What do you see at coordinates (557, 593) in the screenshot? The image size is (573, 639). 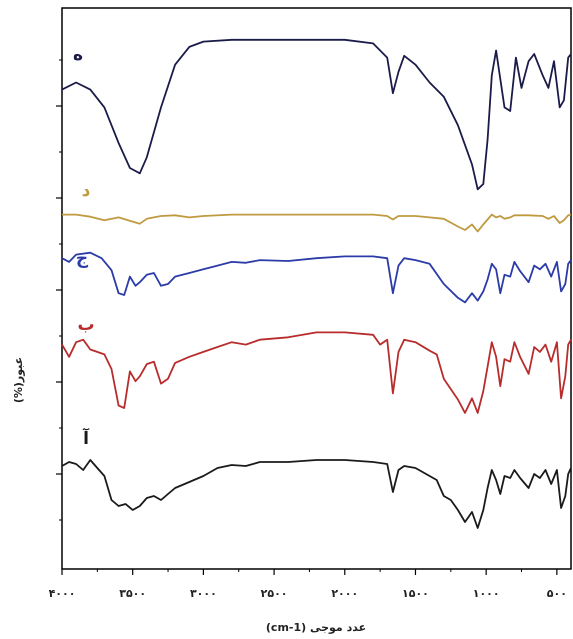 I see `x-tick-label: ۵۰۰` at bounding box center [557, 593].